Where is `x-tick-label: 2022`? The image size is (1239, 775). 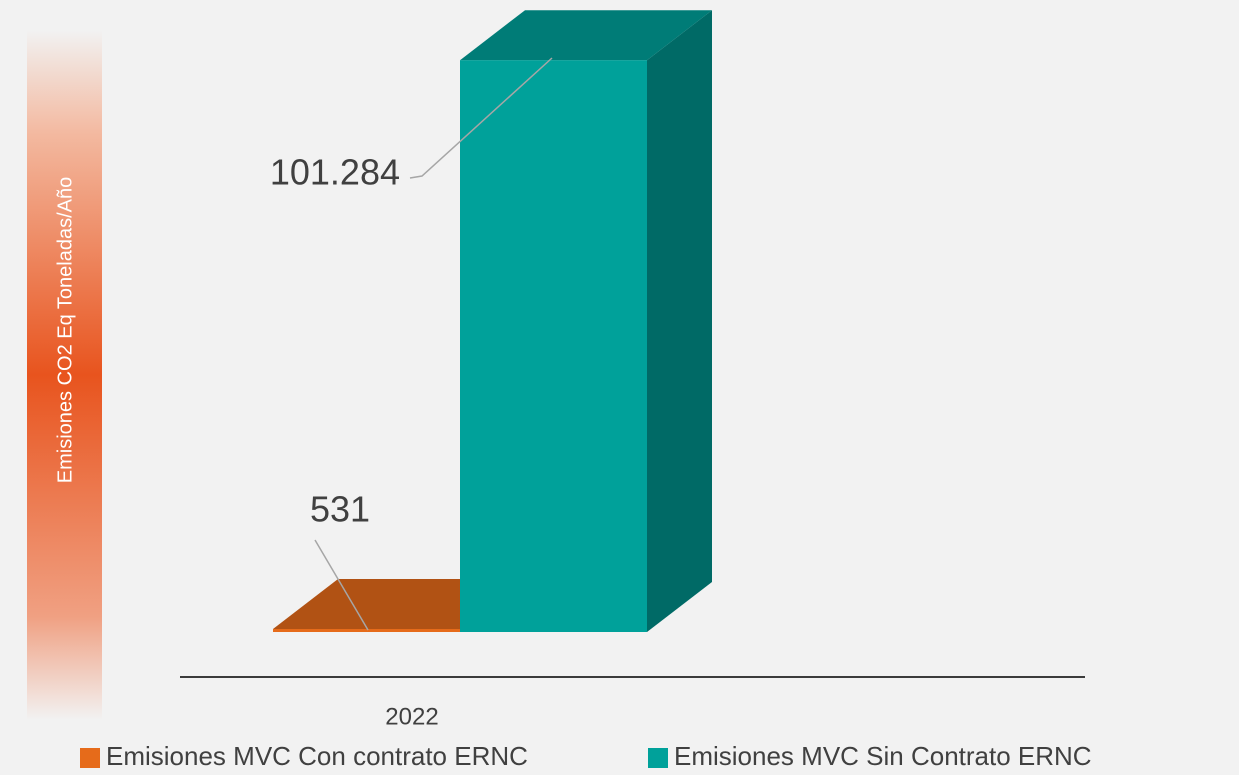
x-tick-label: 2022 is located at coordinates (411, 716).